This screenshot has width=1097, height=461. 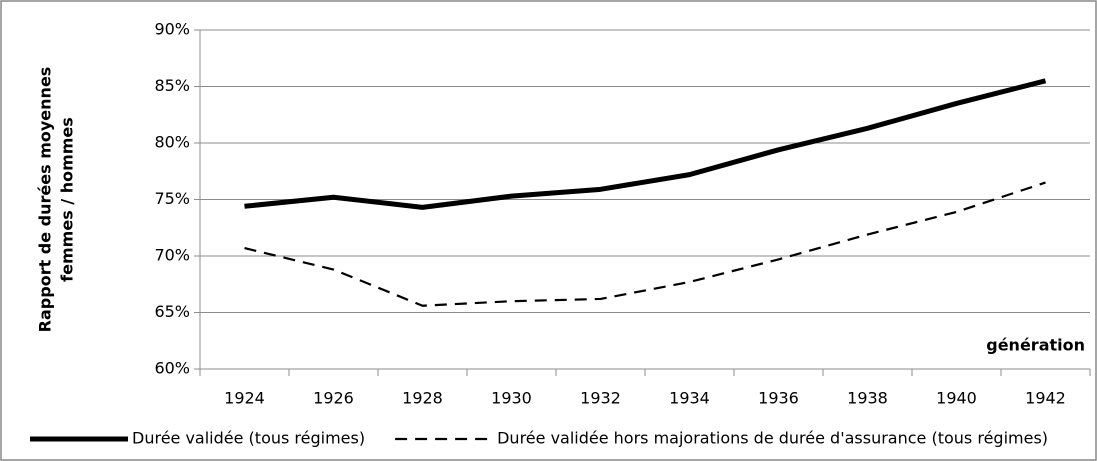 What do you see at coordinates (248, 438) in the screenshot?
I see `legend-label: Durée validée (tous régimes)` at bounding box center [248, 438].